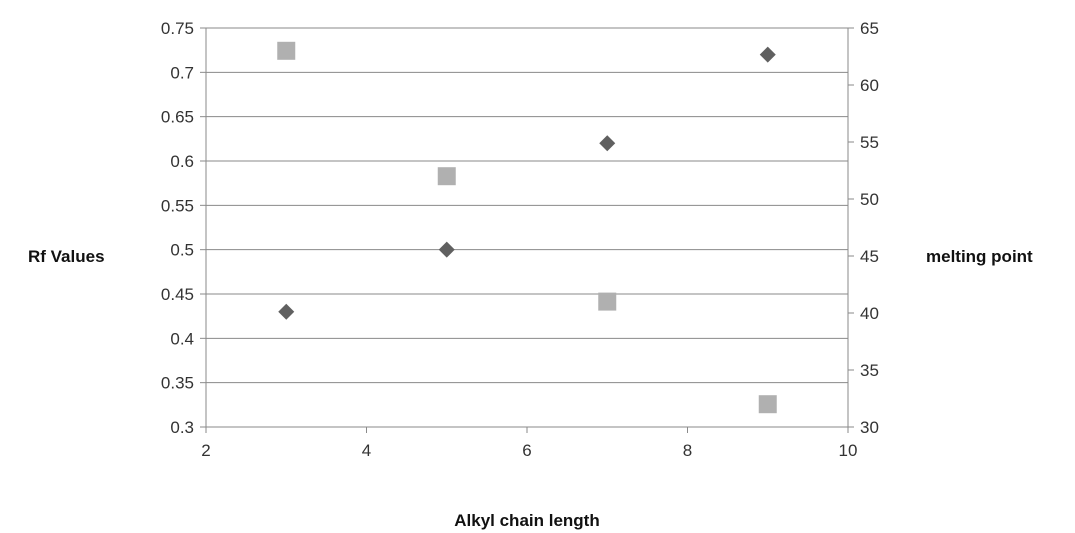 This screenshot has width=1075, height=533. What do you see at coordinates (182, 338) in the screenshot?
I see `y-tick-label: 0.4` at bounding box center [182, 338].